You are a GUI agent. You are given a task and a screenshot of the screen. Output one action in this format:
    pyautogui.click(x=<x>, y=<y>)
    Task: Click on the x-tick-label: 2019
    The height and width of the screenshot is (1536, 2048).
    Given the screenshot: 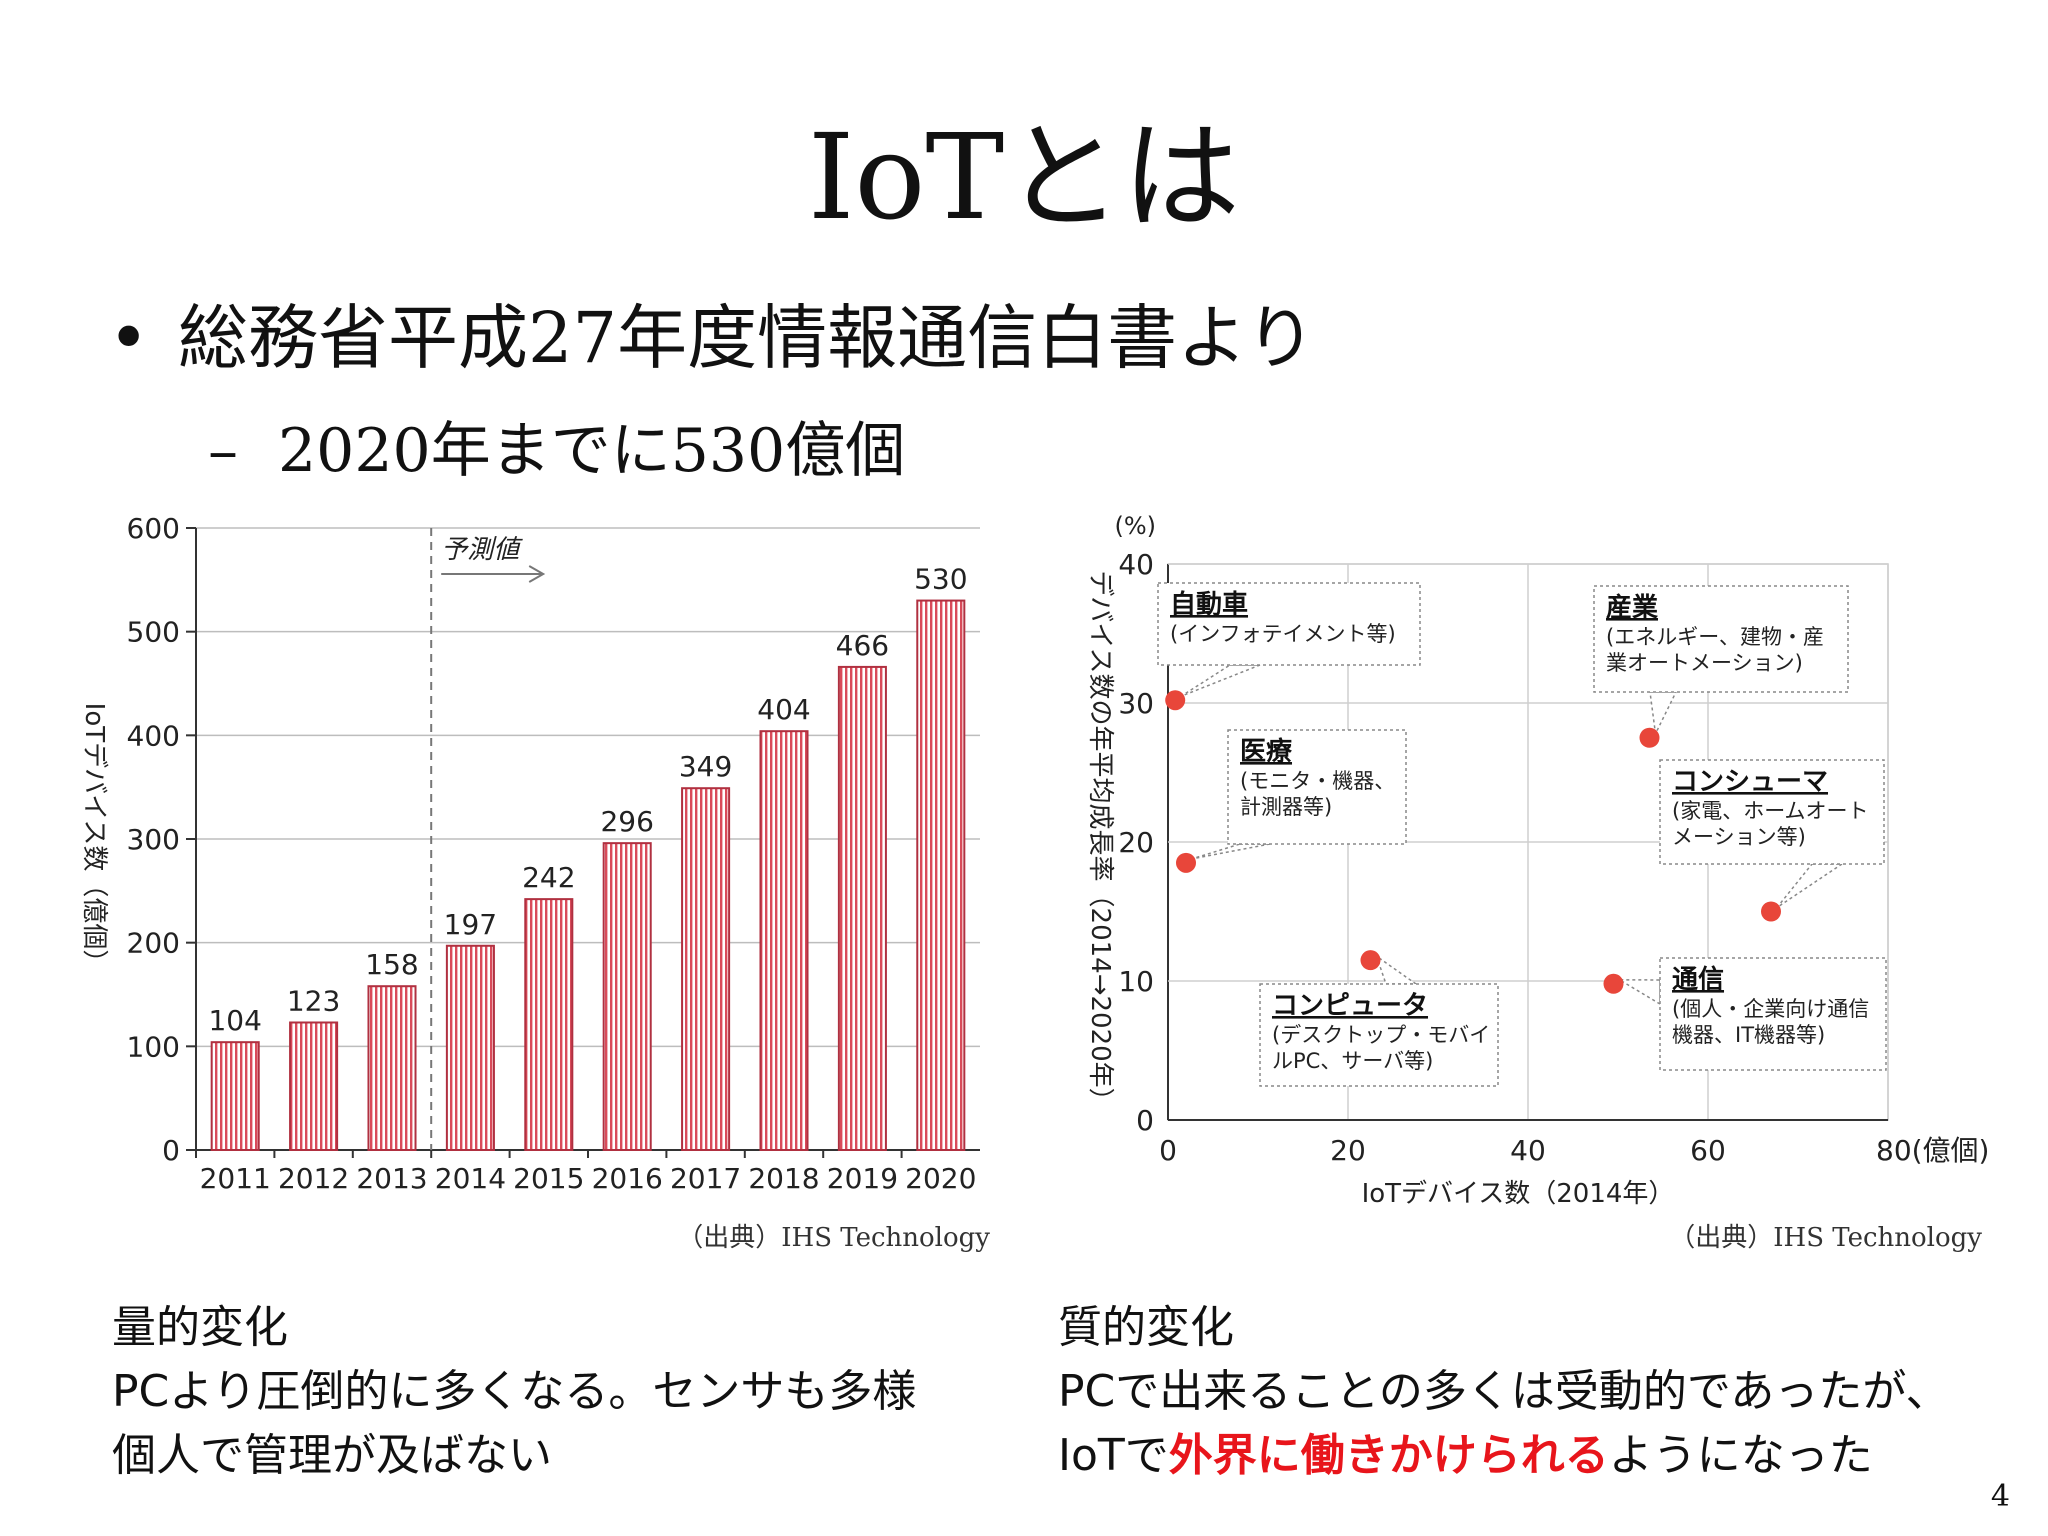 What is the action you would take?
    pyautogui.click(x=862, y=1178)
    